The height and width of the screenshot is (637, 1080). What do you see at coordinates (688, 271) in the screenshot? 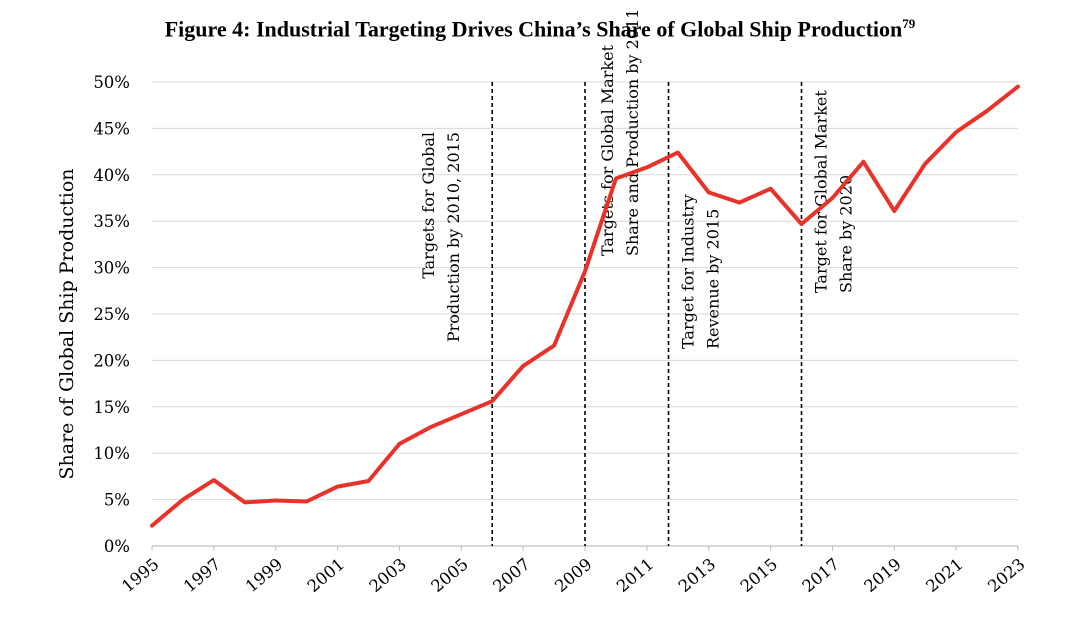
I see `annotation-text: Target for Industry` at bounding box center [688, 271].